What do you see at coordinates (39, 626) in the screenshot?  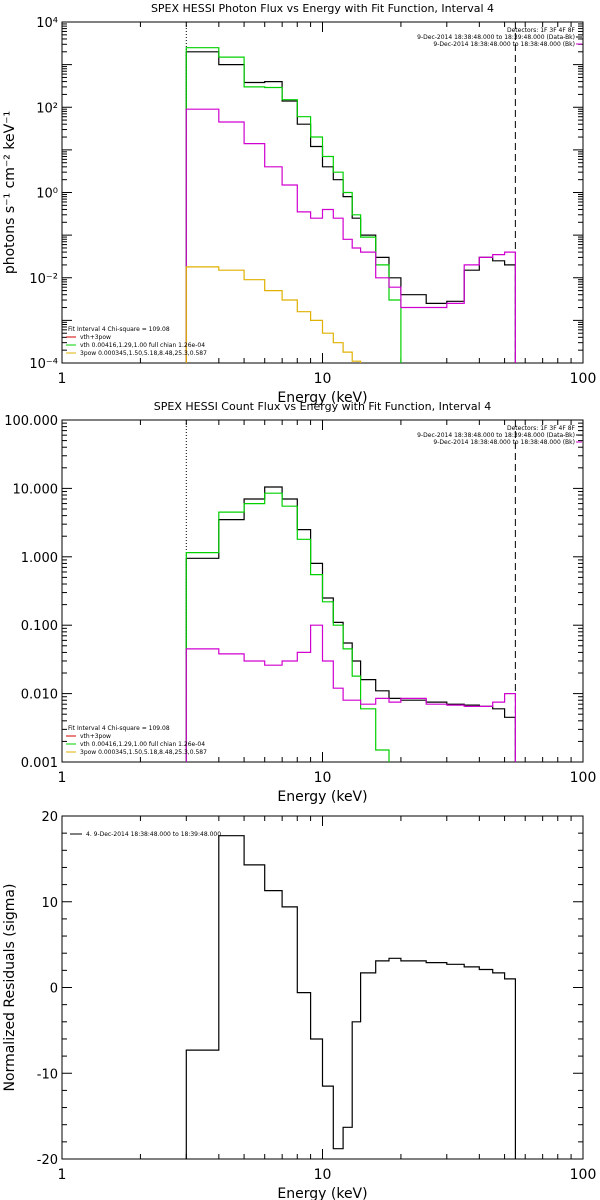 I see `y-tick-label: 0.100` at bounding box center [39, 626].